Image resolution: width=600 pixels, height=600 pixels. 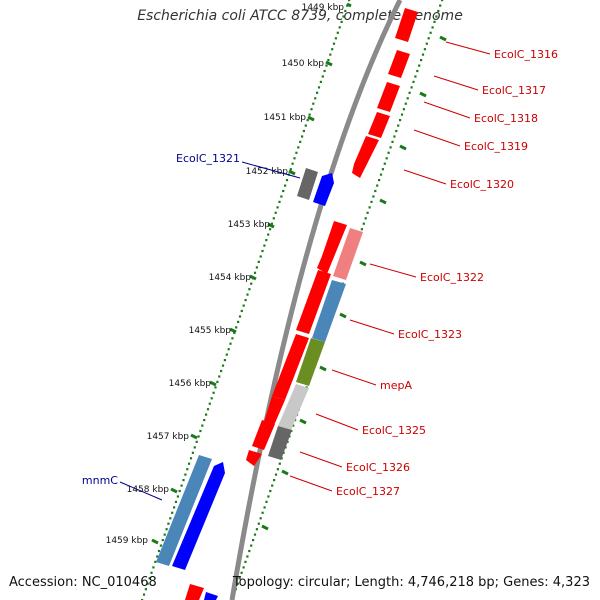 I want to click on gene-bottom-blue, so click(x=211, y=596).